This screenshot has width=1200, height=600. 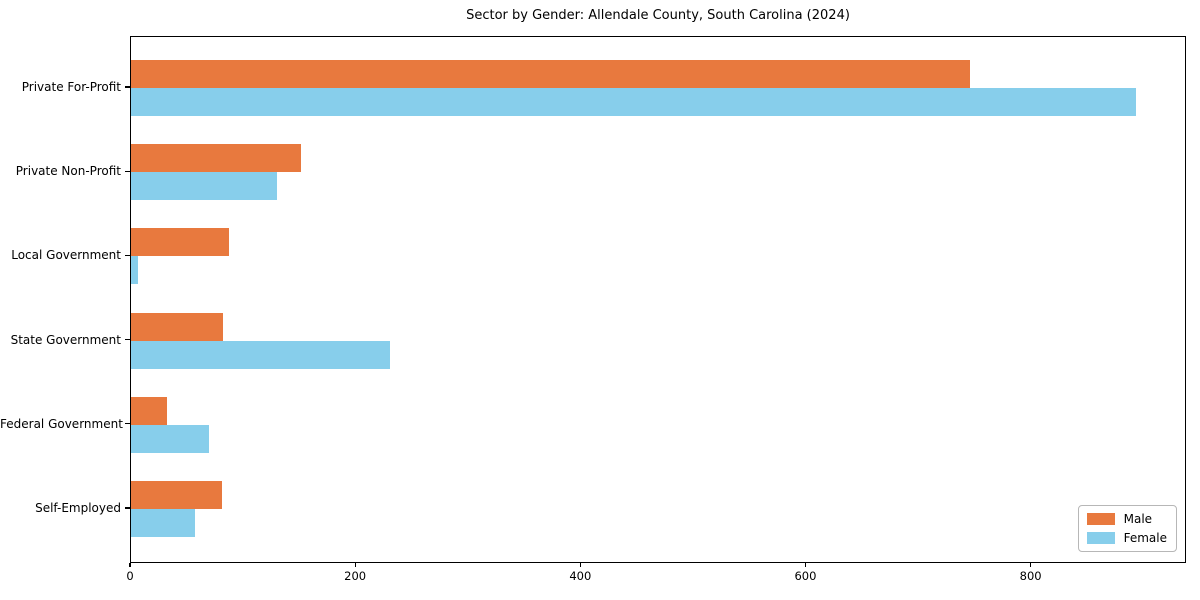 I want to click on bar-female-self-employed, so click(x=163, y=523).